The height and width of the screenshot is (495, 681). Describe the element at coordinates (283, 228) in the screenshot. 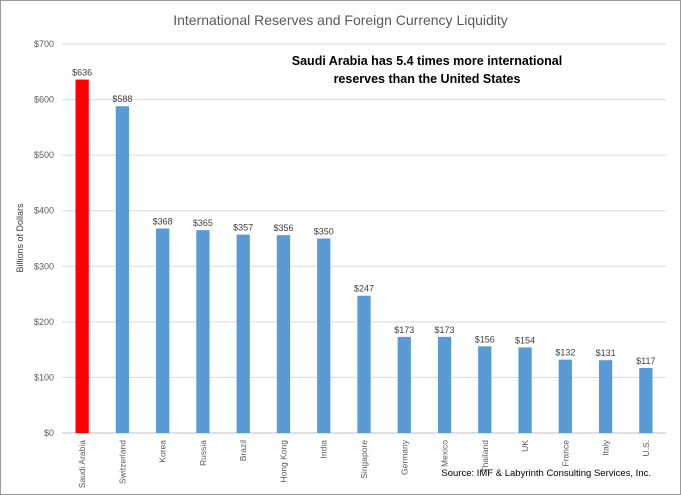

I see `data-label: $356` at that location.